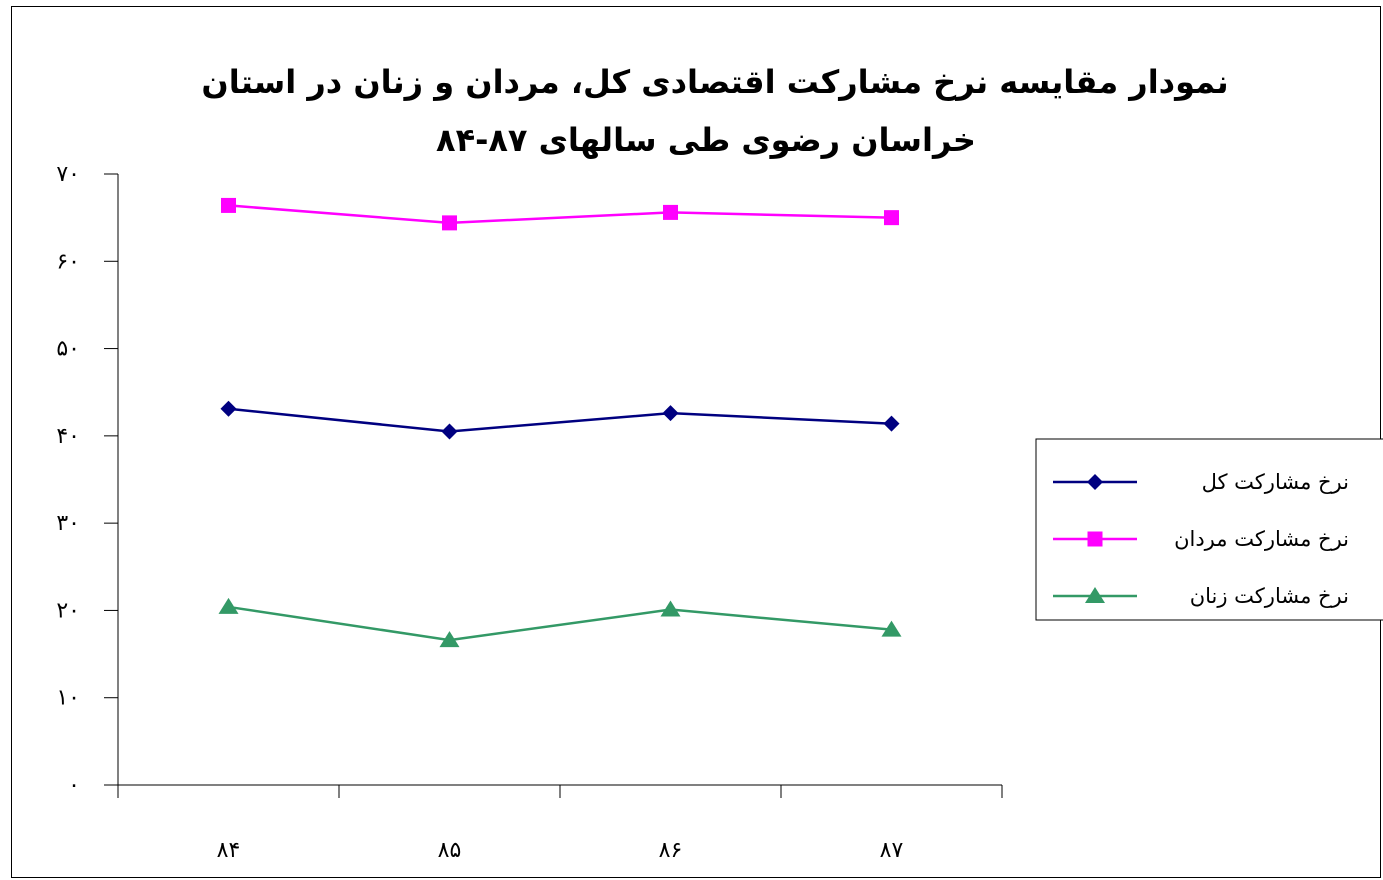 The width and height of the screenshot is (1383, 880). Describe the element at coordinates (229, 850) in the screenshot. I see `x-tick-label: ۸۴` at that location.